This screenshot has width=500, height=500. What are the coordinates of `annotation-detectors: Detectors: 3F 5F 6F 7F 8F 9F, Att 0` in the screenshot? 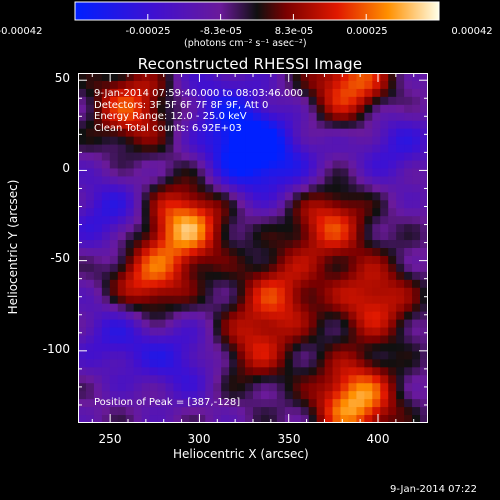 It's located at (181, 105).